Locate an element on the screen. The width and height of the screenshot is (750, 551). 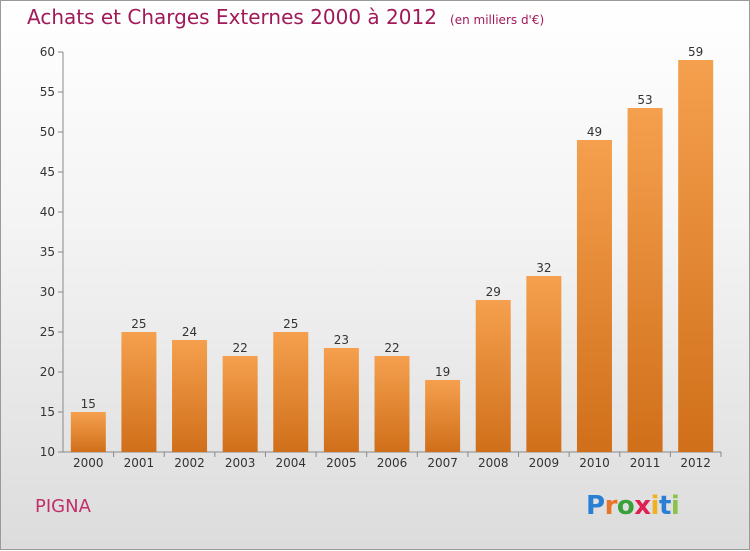
logo-letter: x is located at coordinates (642, 506).